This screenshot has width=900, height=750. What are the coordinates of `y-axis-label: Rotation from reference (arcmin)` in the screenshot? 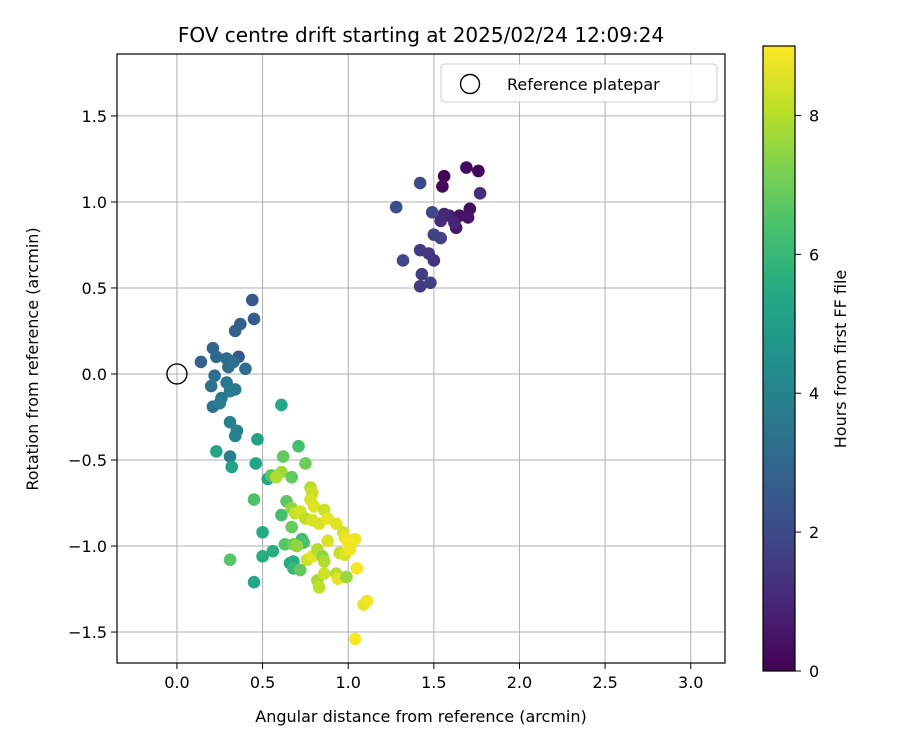 It's located at (32, 358).